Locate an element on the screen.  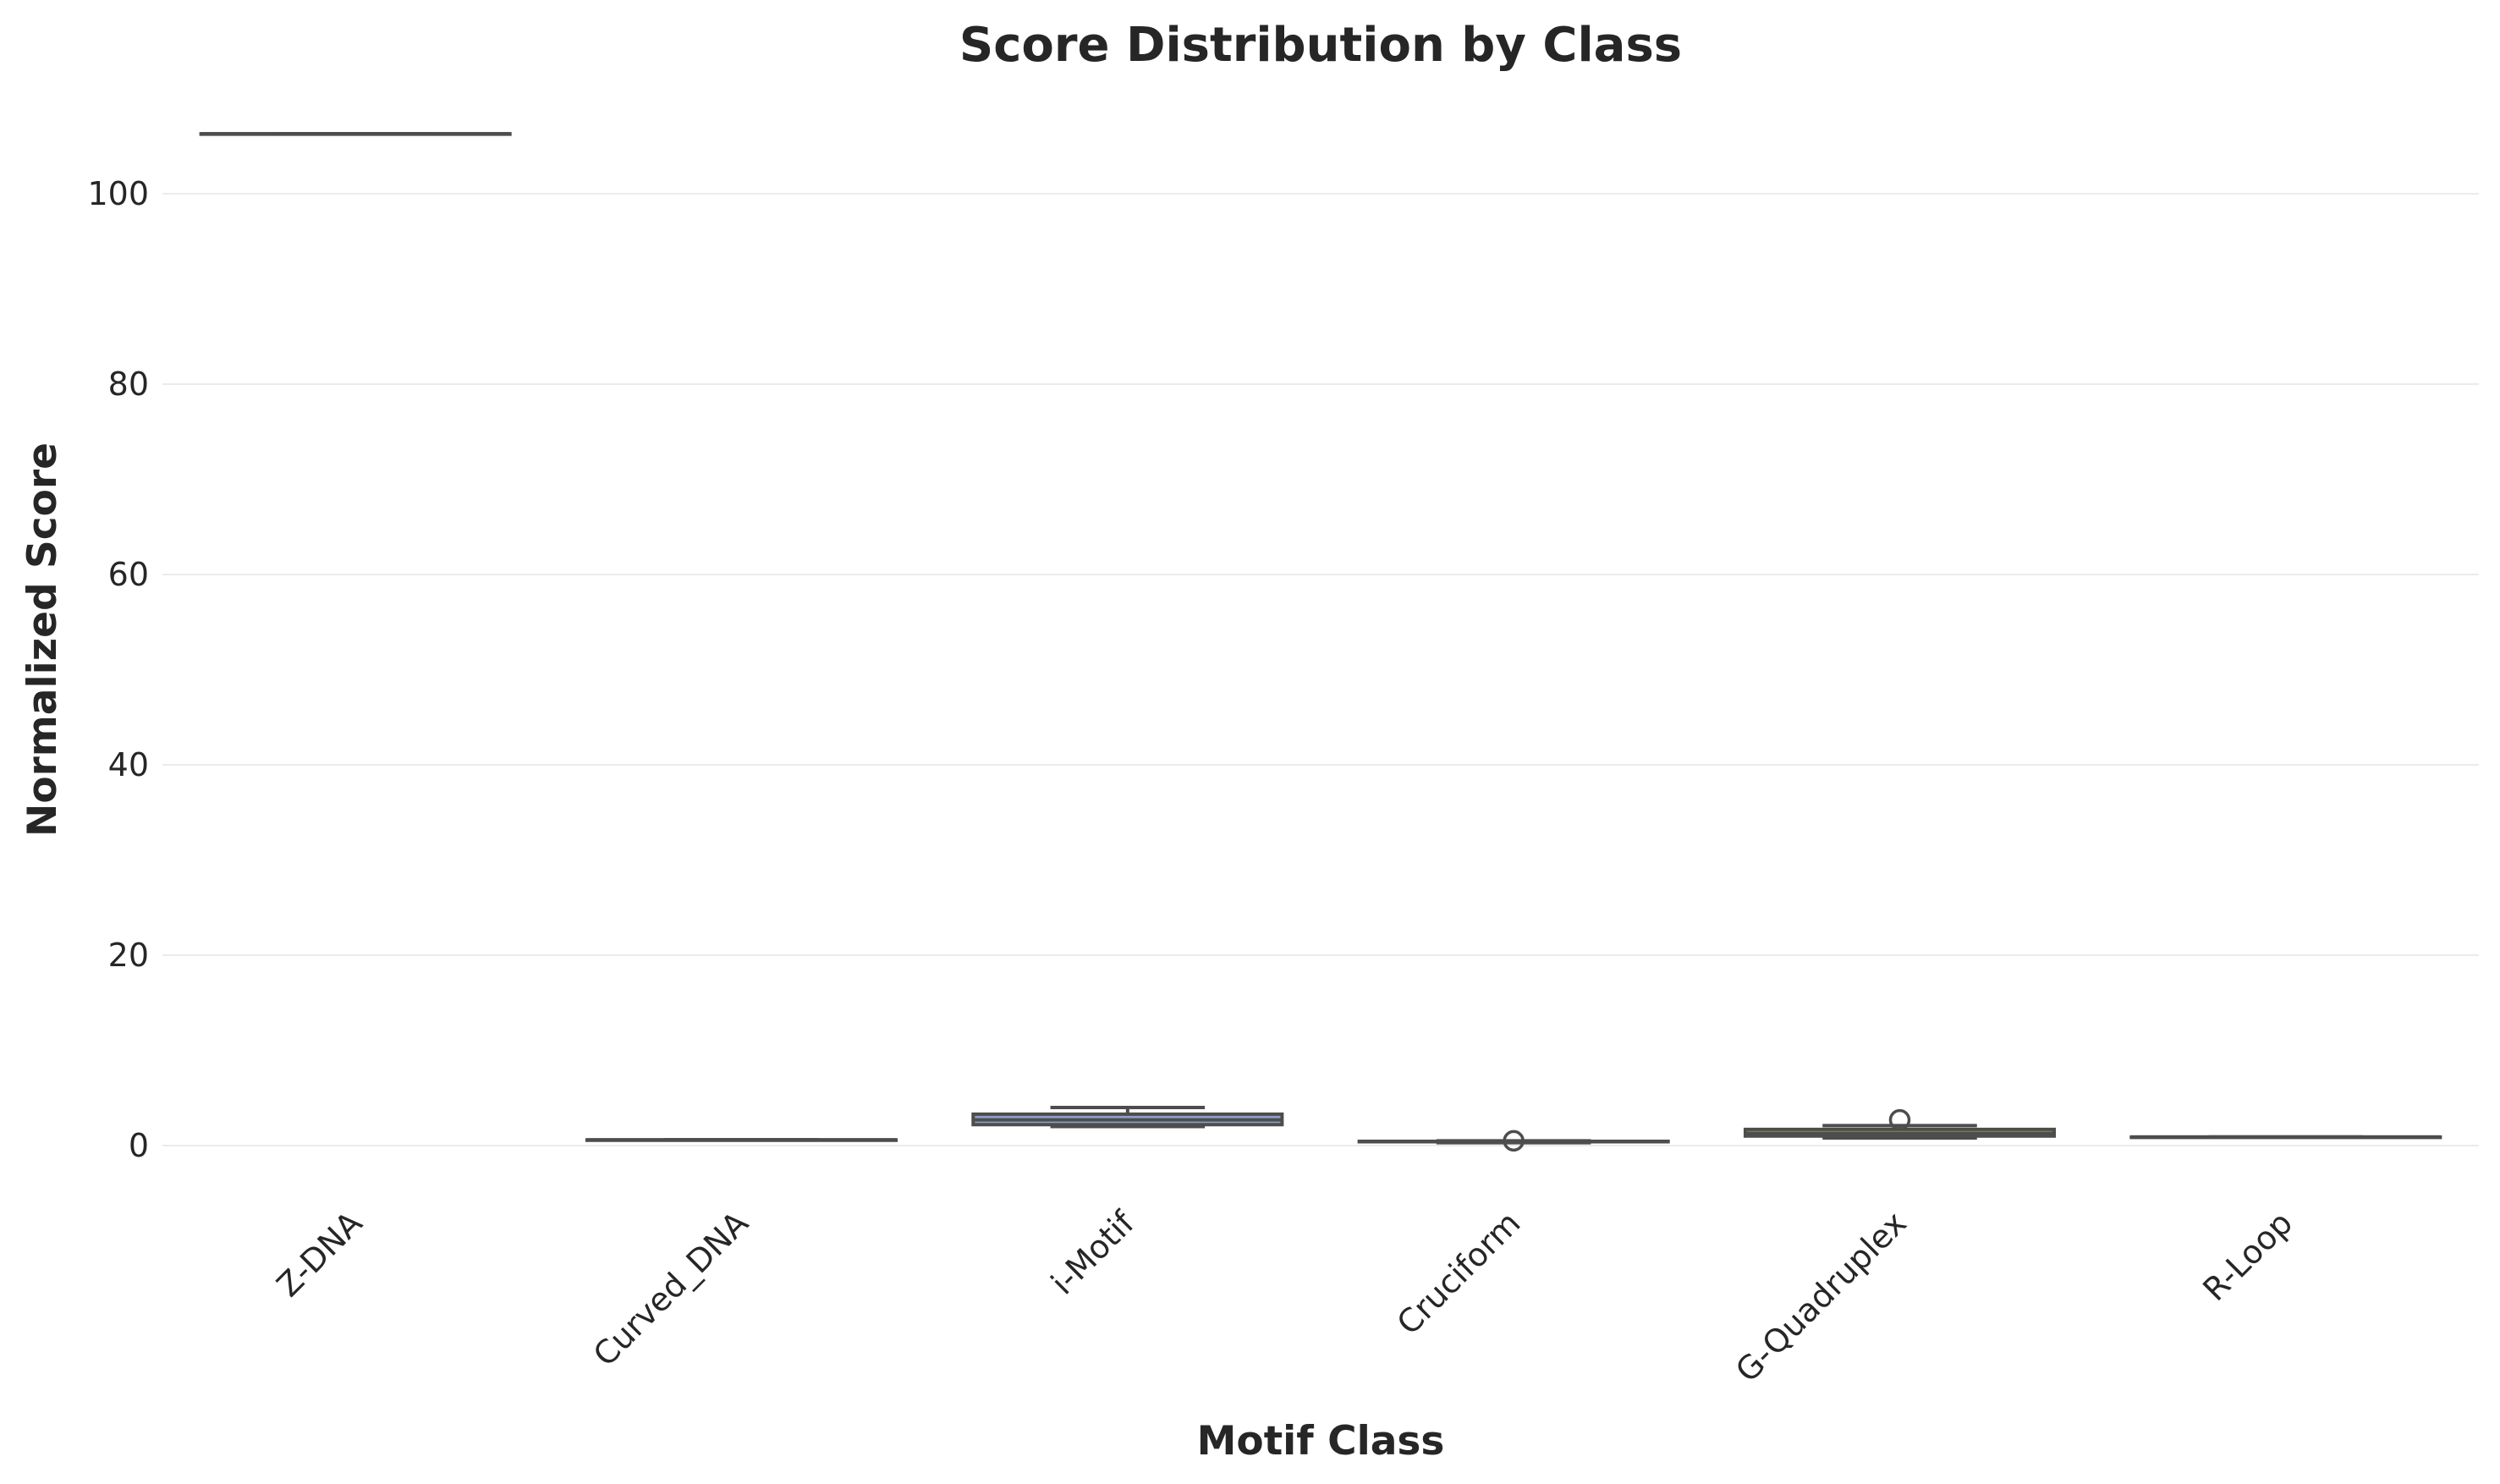
x-axis-title: Motif Class is located at coordinates (1321, 1441).